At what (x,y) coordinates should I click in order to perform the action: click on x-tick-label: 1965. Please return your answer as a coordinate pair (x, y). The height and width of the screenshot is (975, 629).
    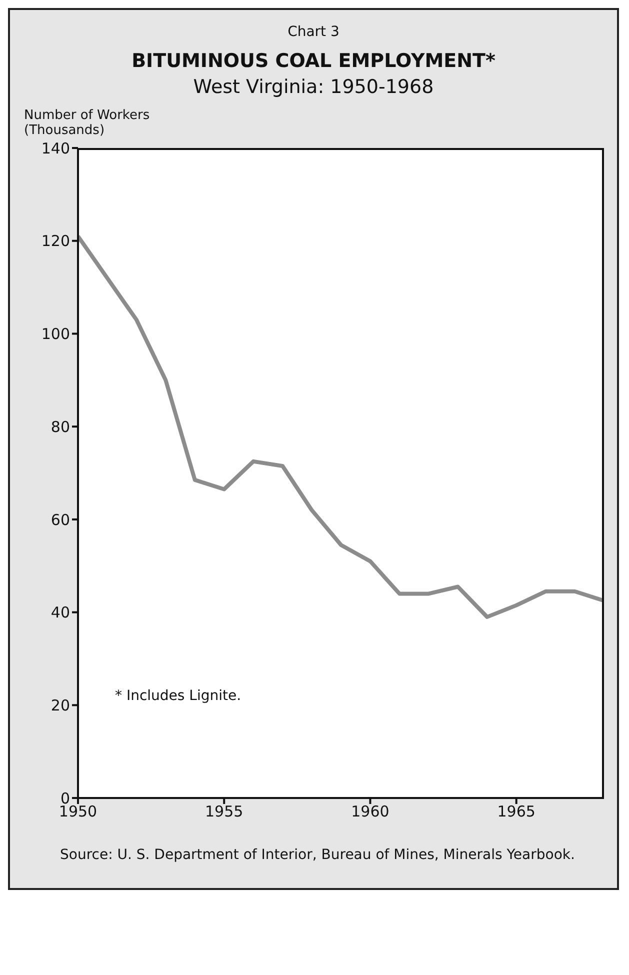
    Looking at the image, I should click on (516, 811).